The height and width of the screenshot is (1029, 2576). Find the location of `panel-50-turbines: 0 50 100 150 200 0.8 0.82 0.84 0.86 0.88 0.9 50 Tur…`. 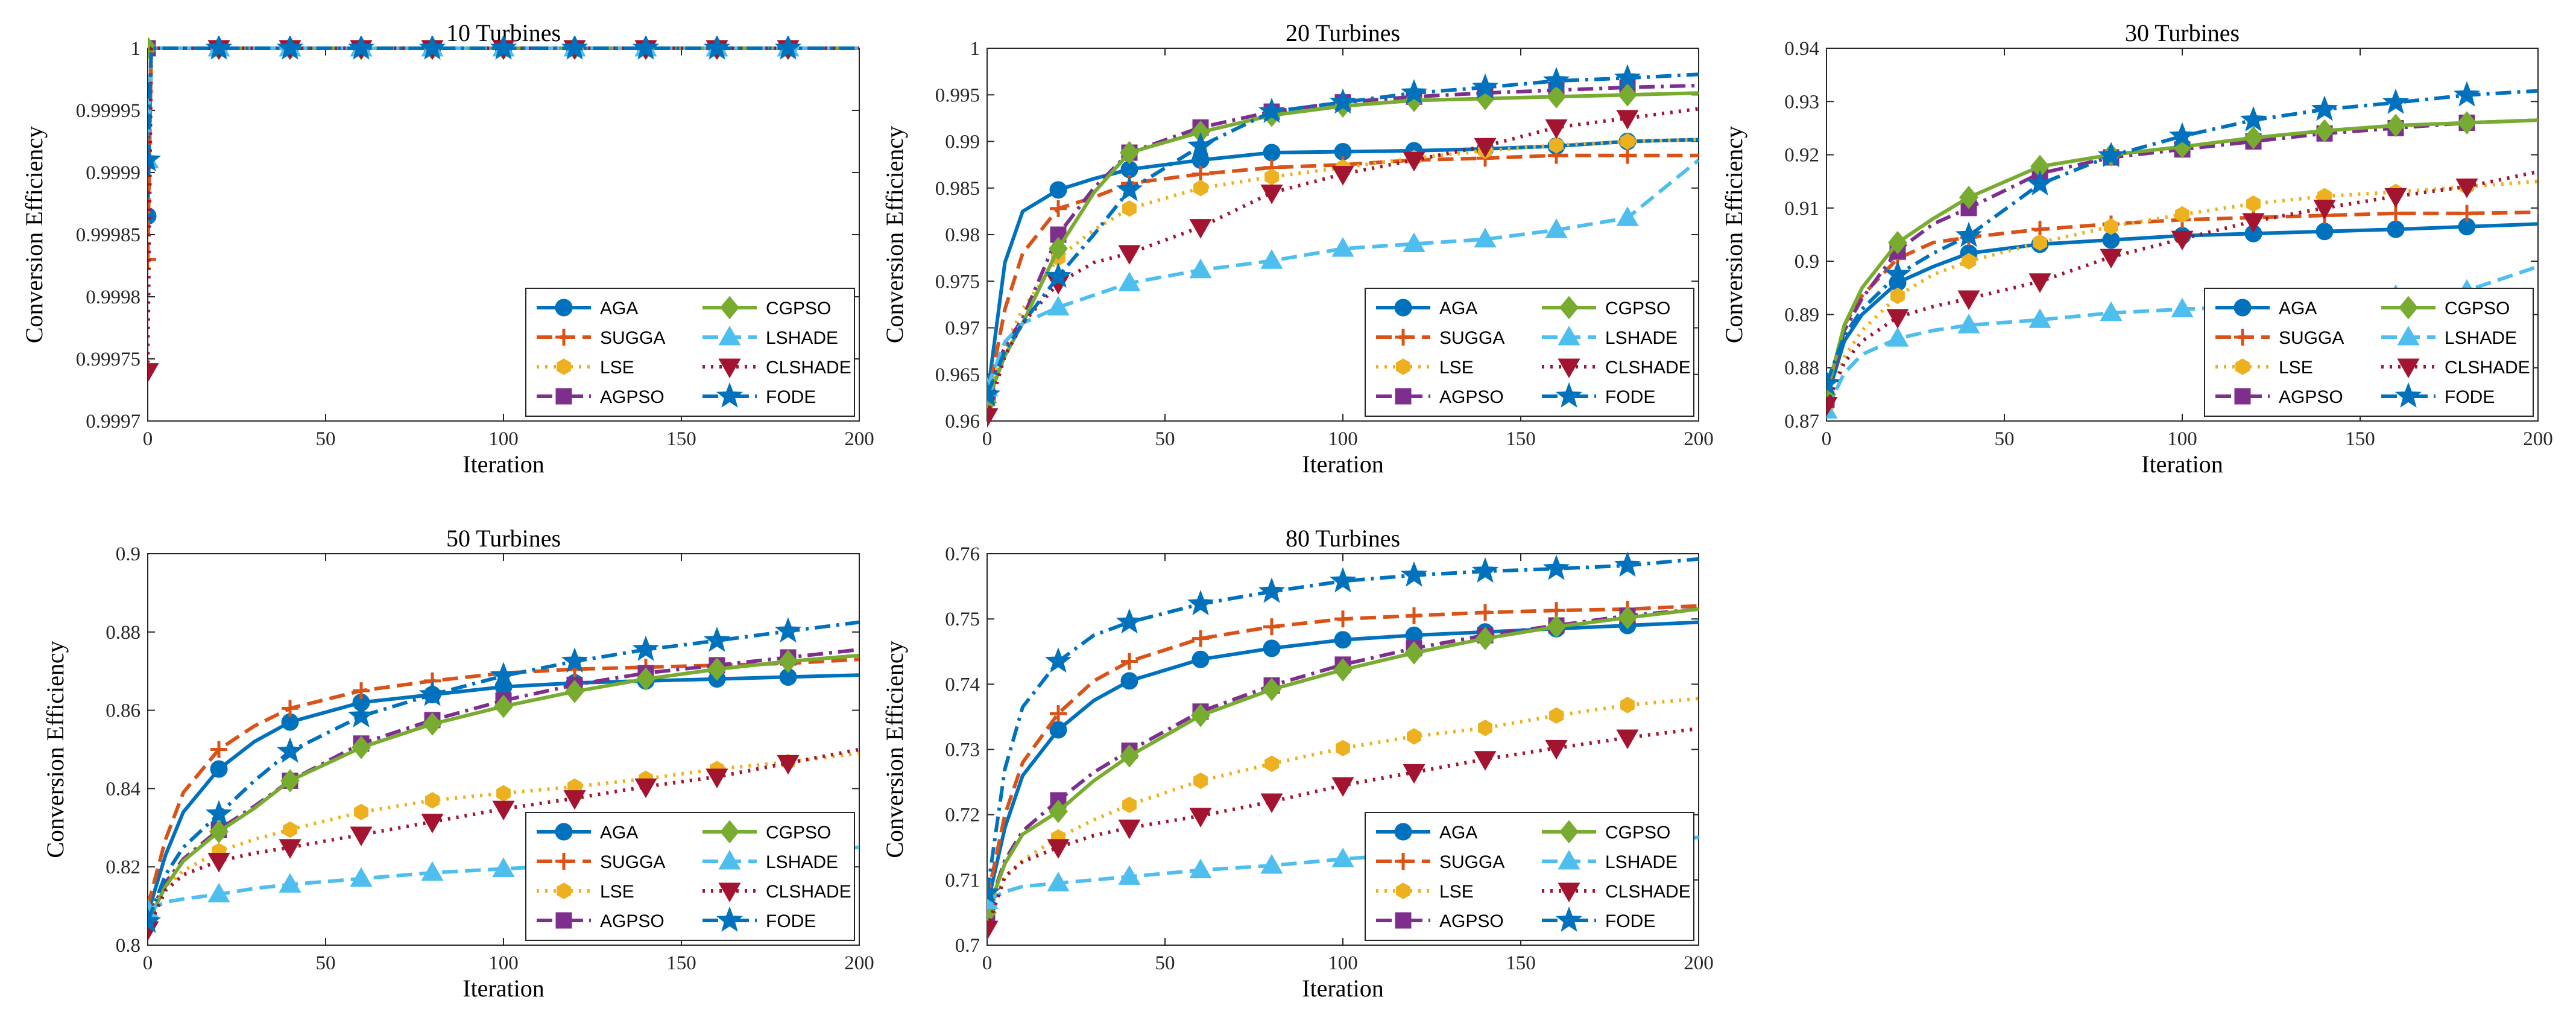

panel-50-turbines: 0 50 100 150 200 0.8 0.82 0.84 0.86 0.88 0.9 50 Tur… is located at coordinates (458, 763).